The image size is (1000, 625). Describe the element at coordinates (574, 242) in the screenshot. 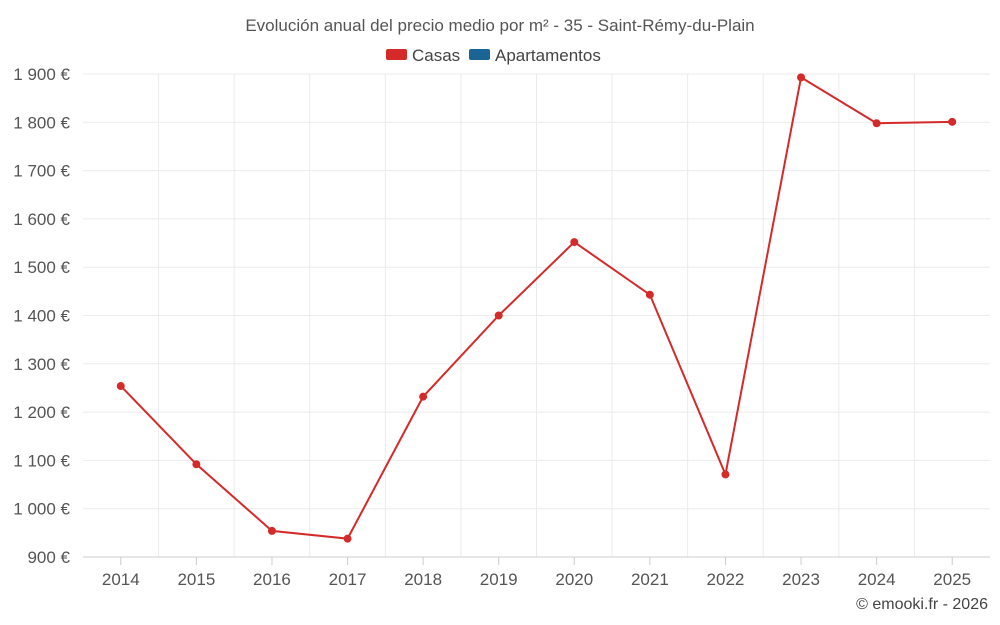

I see `data-point-casas-2020` at that location.